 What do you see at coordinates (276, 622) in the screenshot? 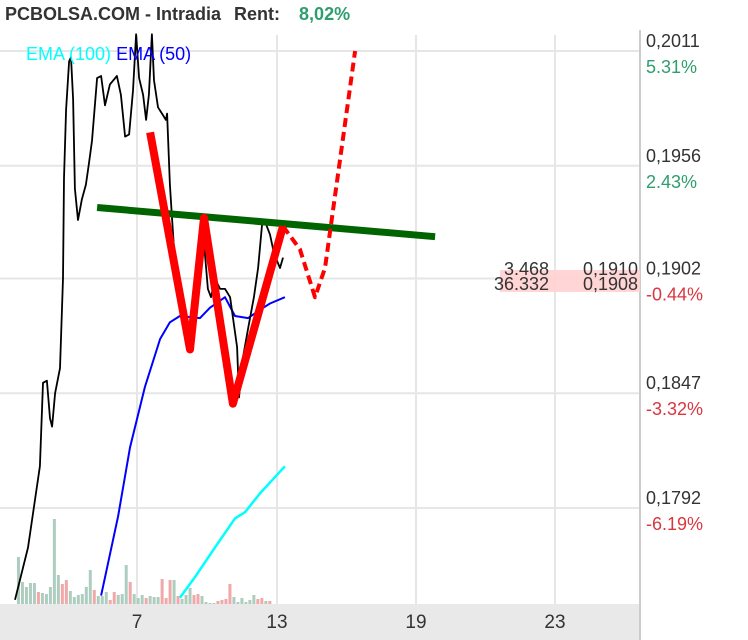
I see `x-tick-label: 13` at bounding box center [276, 622].